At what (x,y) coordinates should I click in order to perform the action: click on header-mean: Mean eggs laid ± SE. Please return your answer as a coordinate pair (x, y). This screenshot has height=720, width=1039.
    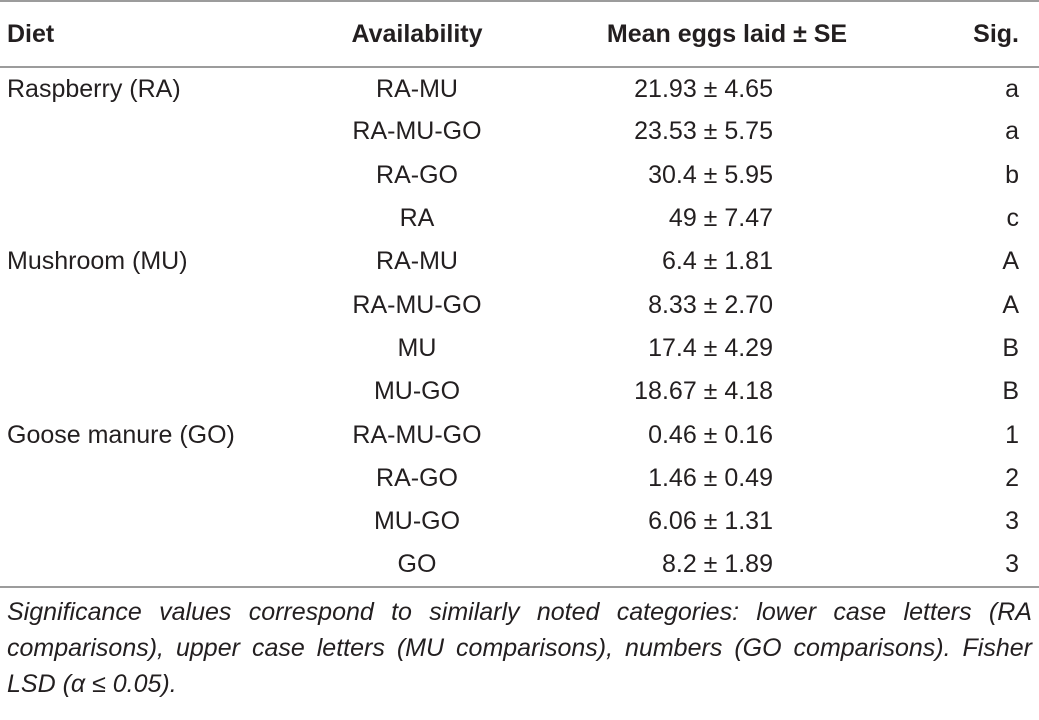
    Looking at the image, I should click on (727, 33).